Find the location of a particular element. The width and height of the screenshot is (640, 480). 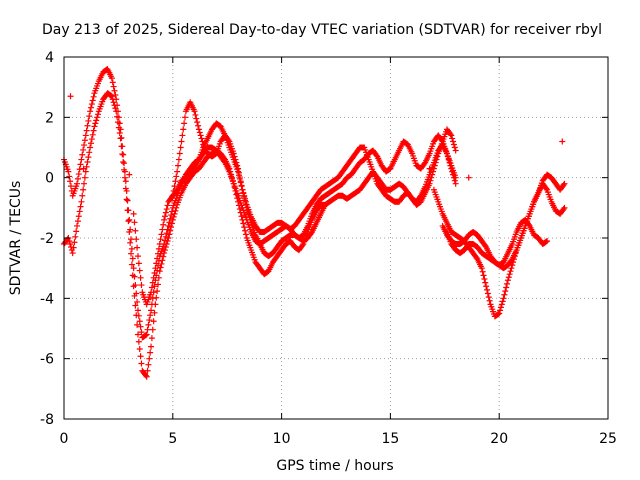

x-tick-label: 0 is located at coordinates (64, 439).